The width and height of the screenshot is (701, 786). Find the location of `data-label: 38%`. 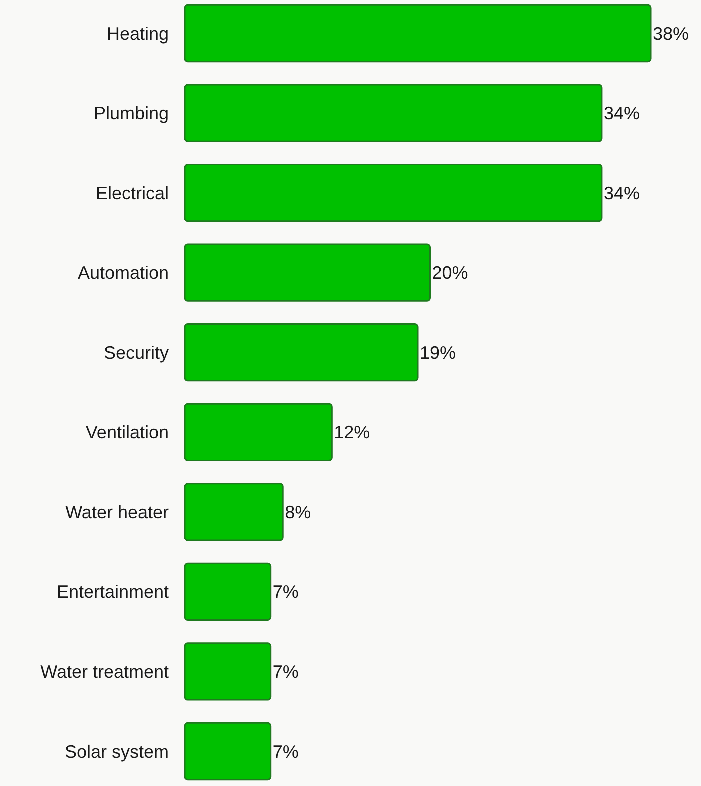

data-label: 38% is located at coordinates (671, 34).